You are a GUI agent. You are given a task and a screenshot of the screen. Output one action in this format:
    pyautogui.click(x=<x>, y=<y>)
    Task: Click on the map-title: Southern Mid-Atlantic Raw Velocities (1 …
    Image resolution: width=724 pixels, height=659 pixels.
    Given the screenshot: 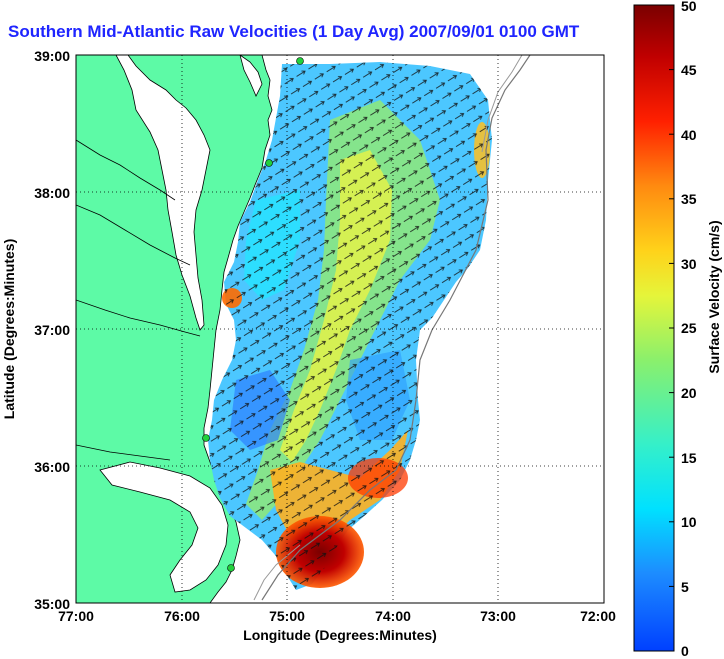 What is the action you would take?
    pyautogui.click(x=294, y=31)
    